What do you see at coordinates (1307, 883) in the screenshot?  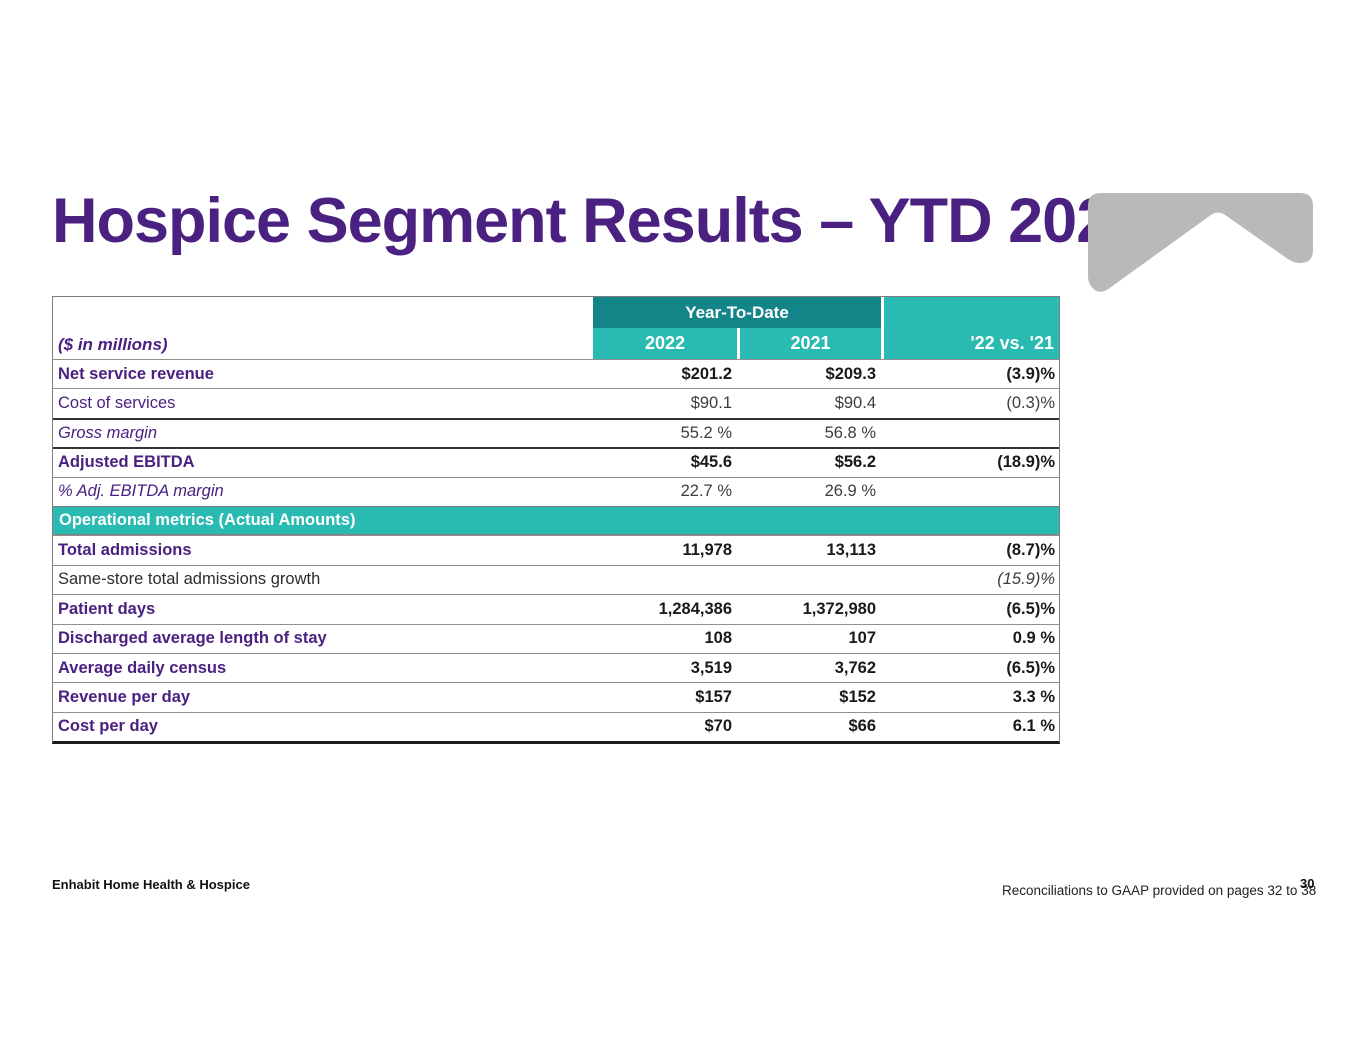 I see `page-number: 30` at bounding box center [1307, 883].